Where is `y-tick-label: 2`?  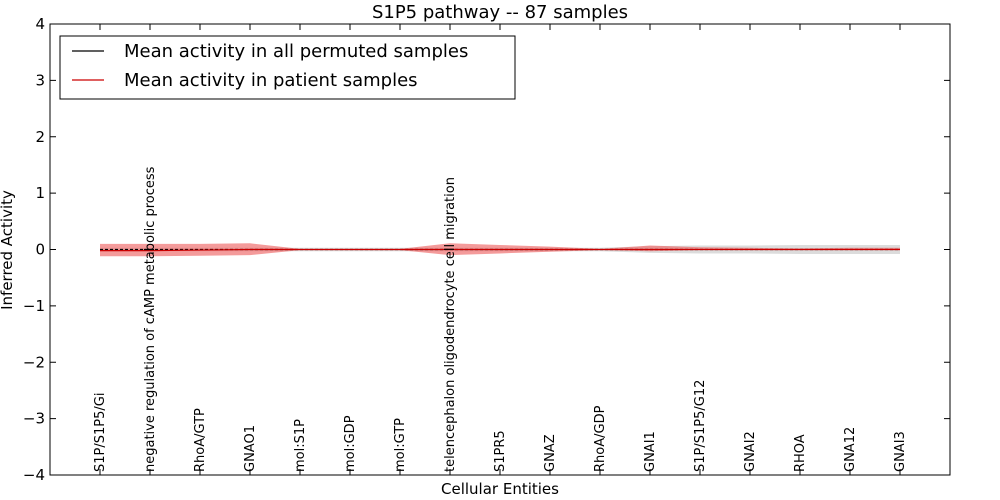 y-tick-label: 2 is located at coordinates (40, 137).